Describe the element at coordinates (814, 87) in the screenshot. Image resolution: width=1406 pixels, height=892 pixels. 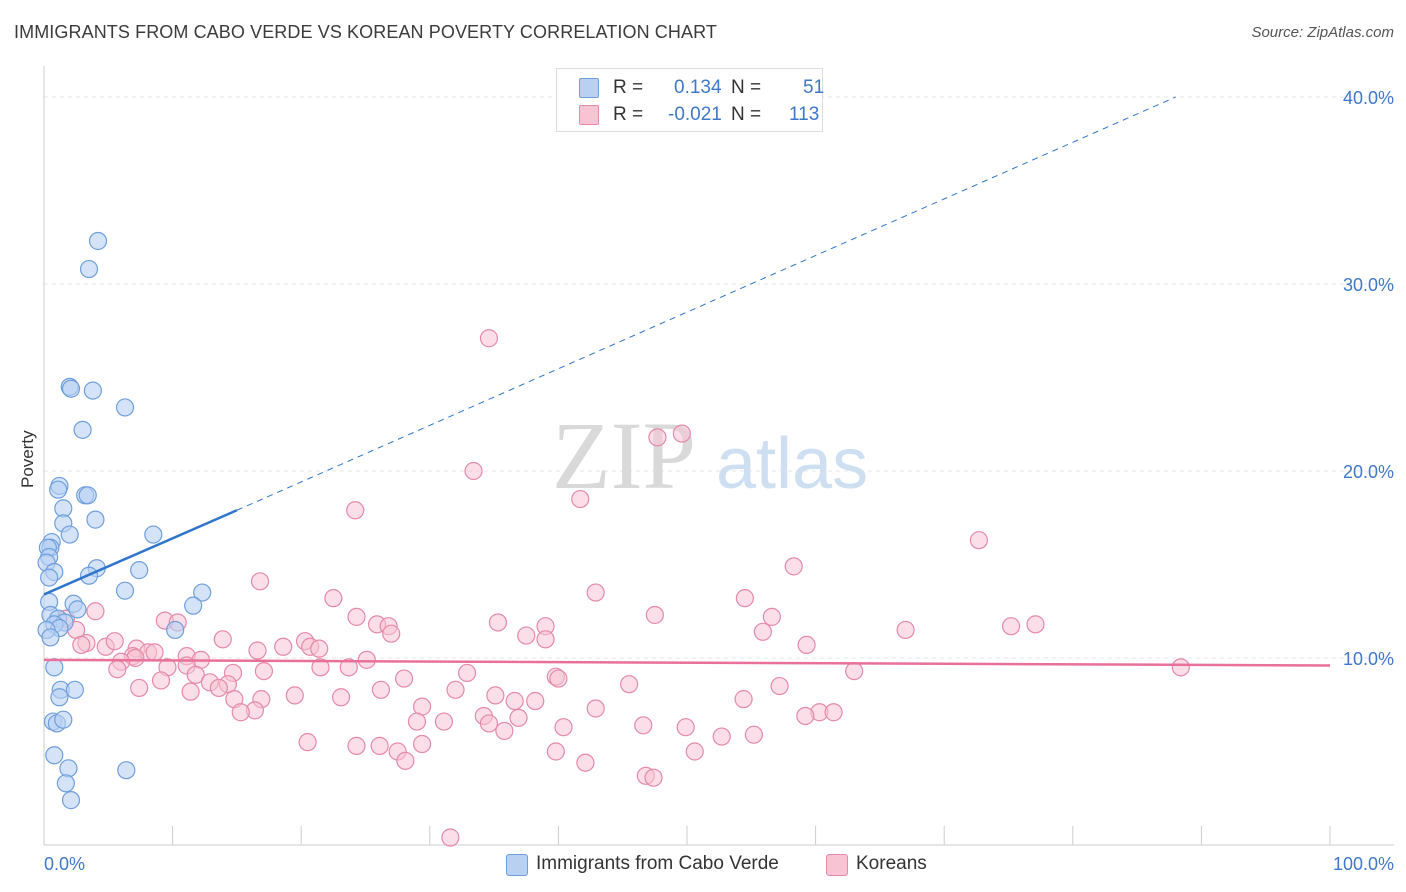
I see `legend-n-value: 51` at that location.